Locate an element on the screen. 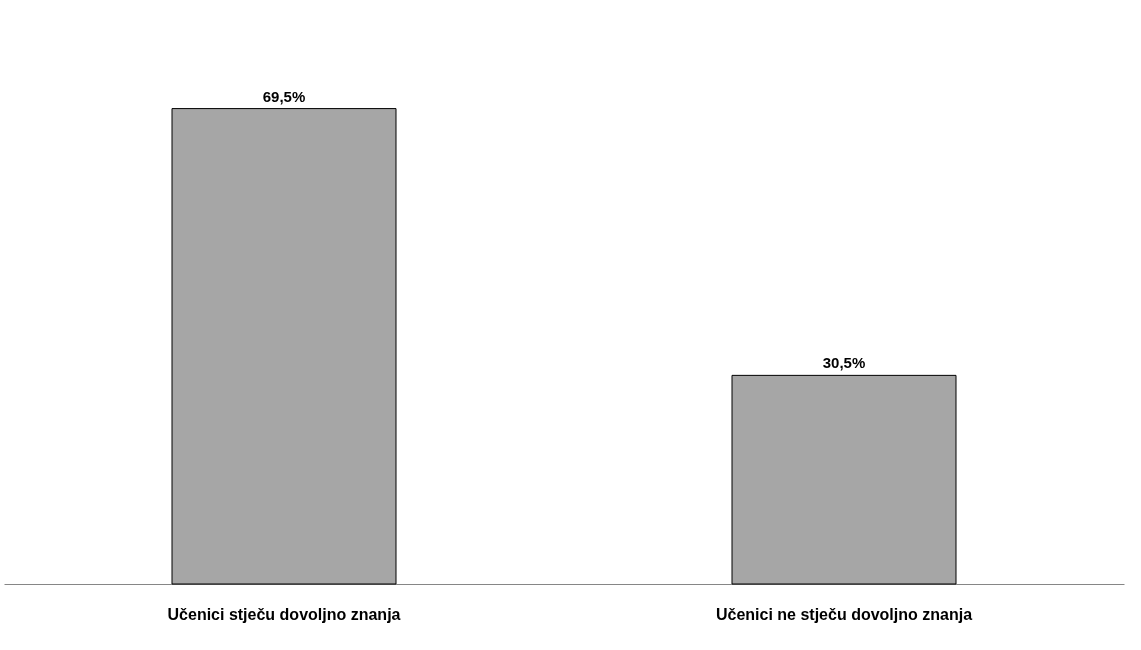 This screenshot has height=650, width=1141. data-label: 30,5% is located at coordinates (844, 363).